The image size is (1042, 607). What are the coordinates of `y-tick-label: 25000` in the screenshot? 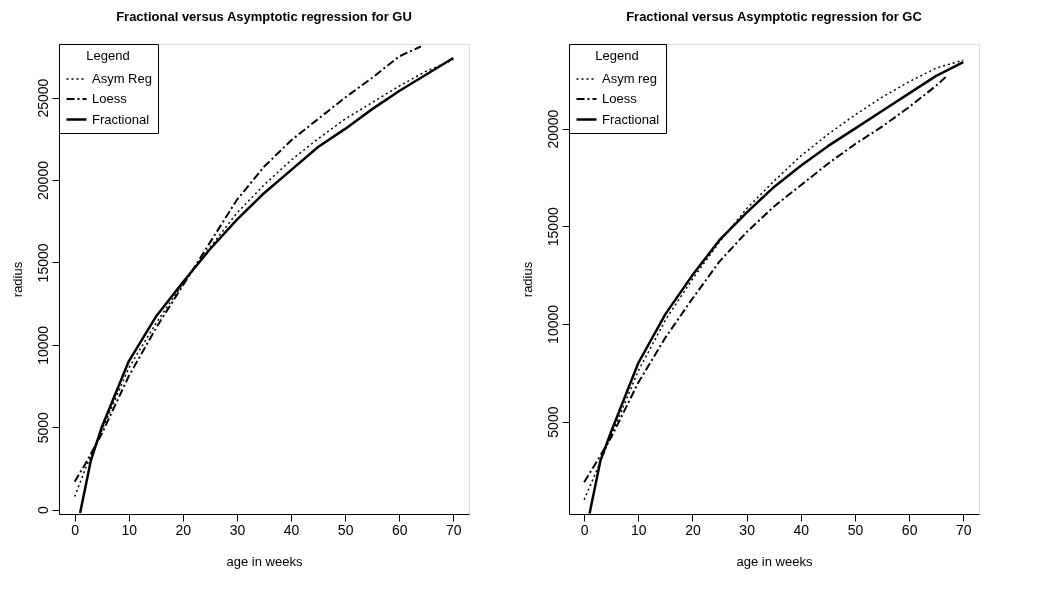 It's located at (42, 98).